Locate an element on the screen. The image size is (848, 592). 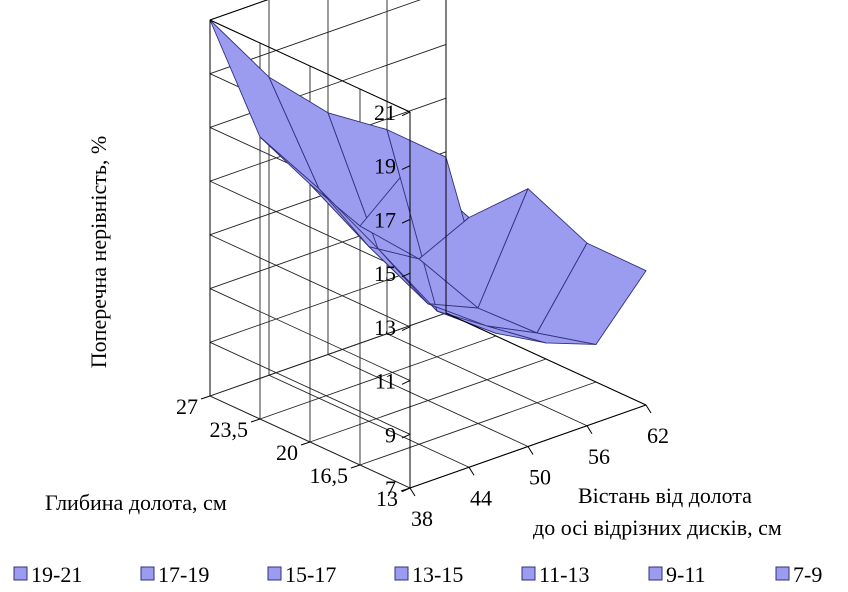
z-tick-label: 15 is located at coordinates (385, 273).